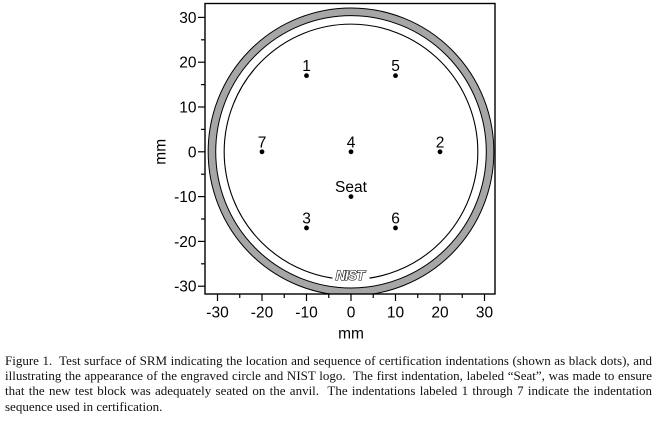 The width and height of the screenshot is (657, 421). Describe the element at coordinates (161, 152) in the screenshot. I see `y-axis-title: mm` at that location.